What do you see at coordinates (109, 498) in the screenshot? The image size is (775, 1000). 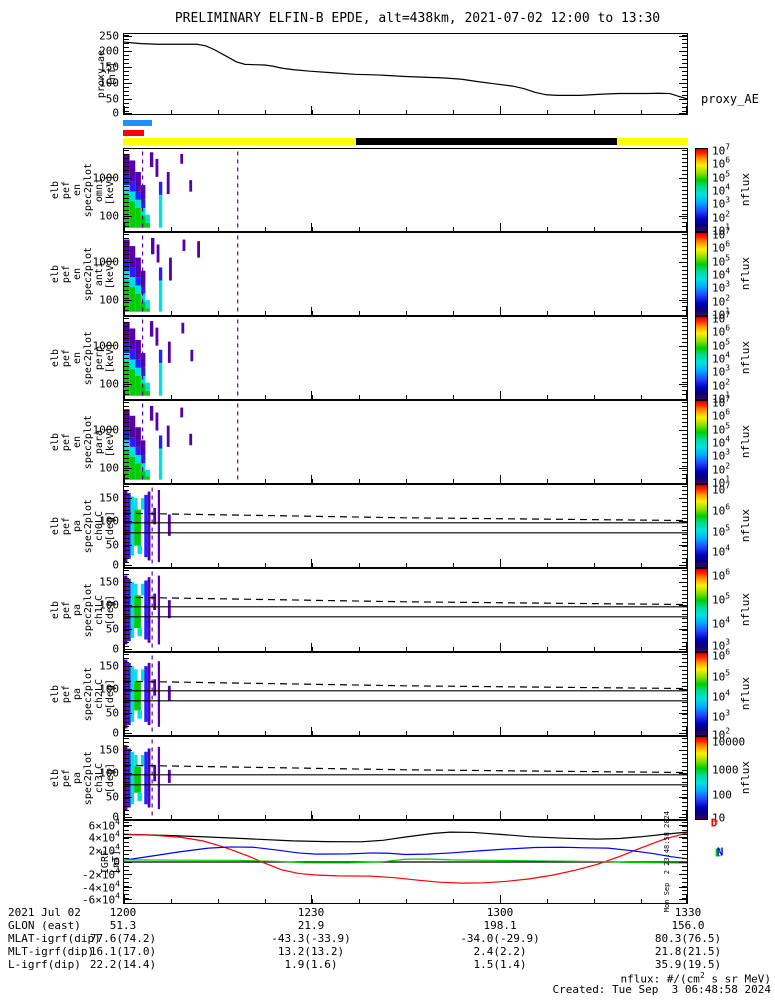 I see `ch0LC-ytick-label-0: 150` at bounding box center [109, 498].